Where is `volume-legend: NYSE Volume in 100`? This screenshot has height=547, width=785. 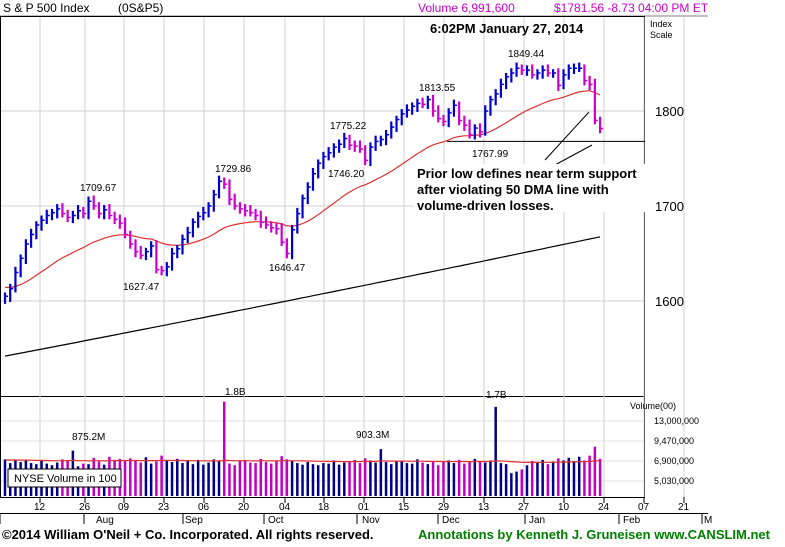
volume-legend: NYSE Volume in 100 is located at coordinates (65, 479).